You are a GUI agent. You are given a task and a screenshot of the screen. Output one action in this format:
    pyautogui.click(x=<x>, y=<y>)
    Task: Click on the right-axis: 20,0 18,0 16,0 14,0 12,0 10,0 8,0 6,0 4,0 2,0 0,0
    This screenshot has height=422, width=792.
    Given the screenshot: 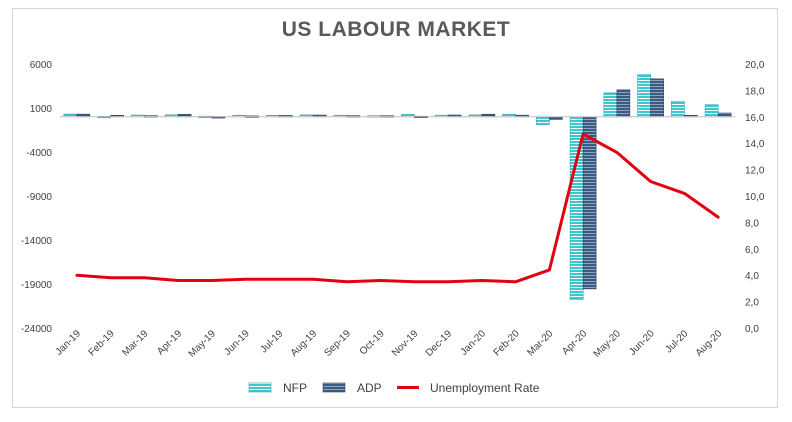 What is the action you would take?
    pyautogui.click(x=755, y=197)
    